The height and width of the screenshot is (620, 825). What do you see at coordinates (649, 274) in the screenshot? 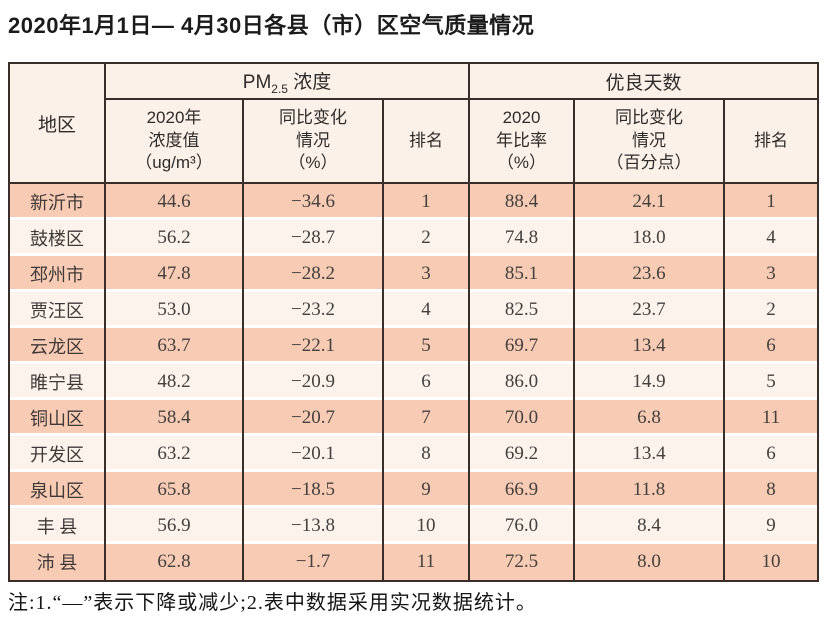
I see `cell-good-change: 23.6` at bounding box center [649, 274].